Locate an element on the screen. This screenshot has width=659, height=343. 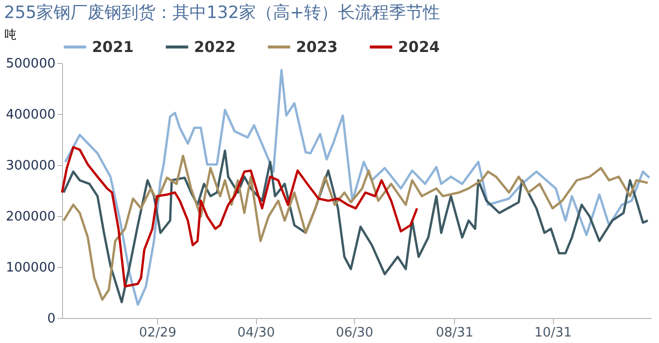
x-tick-label: 10/31 is located at coordinates (553, 333).